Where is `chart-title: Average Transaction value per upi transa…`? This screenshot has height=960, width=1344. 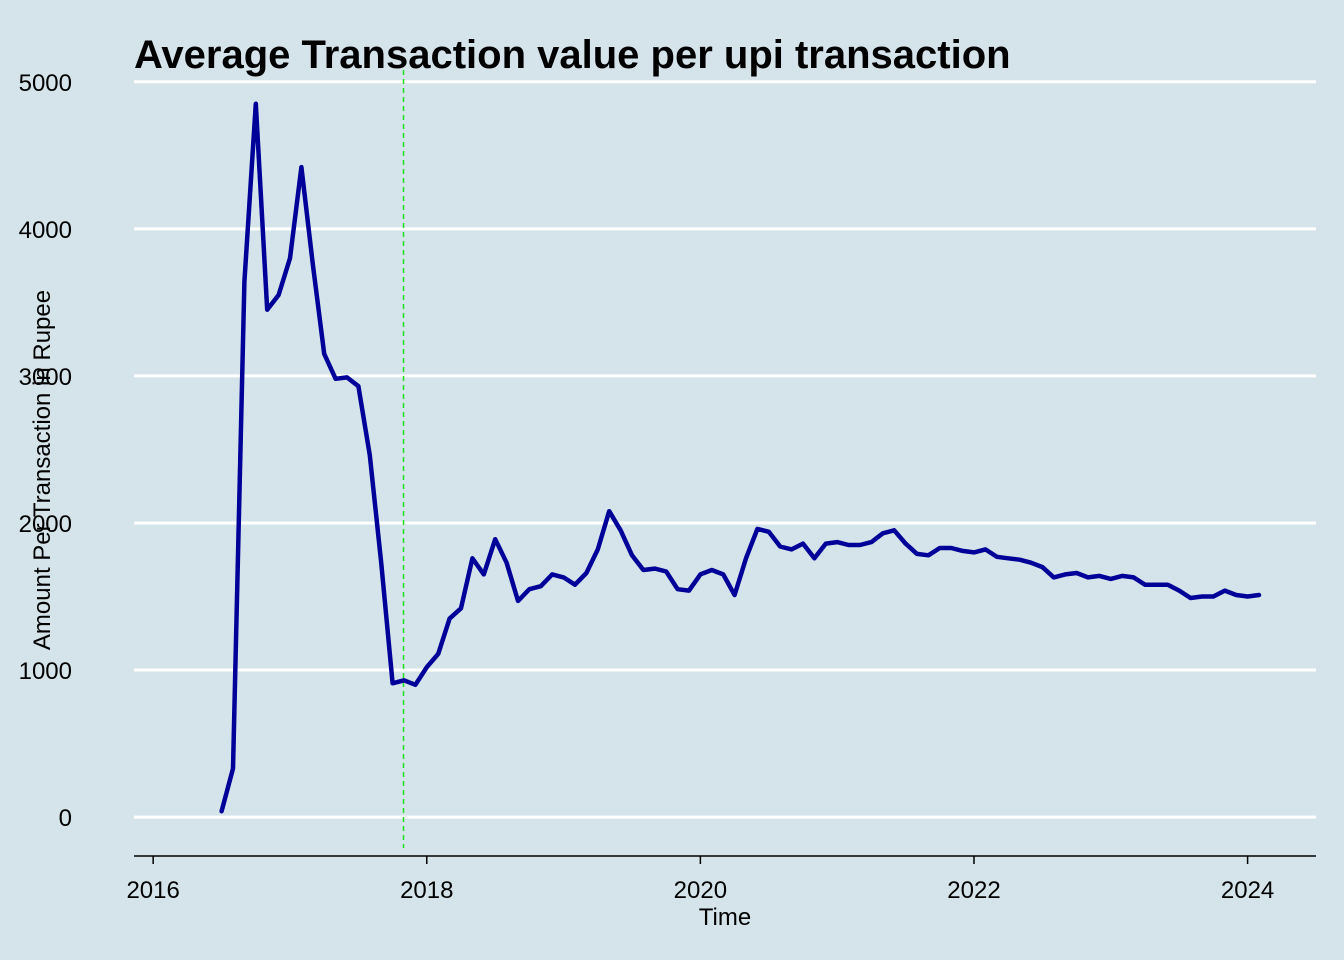
chart-title: Average Transaction value per upi transa… is located at coordinates (572, 55).